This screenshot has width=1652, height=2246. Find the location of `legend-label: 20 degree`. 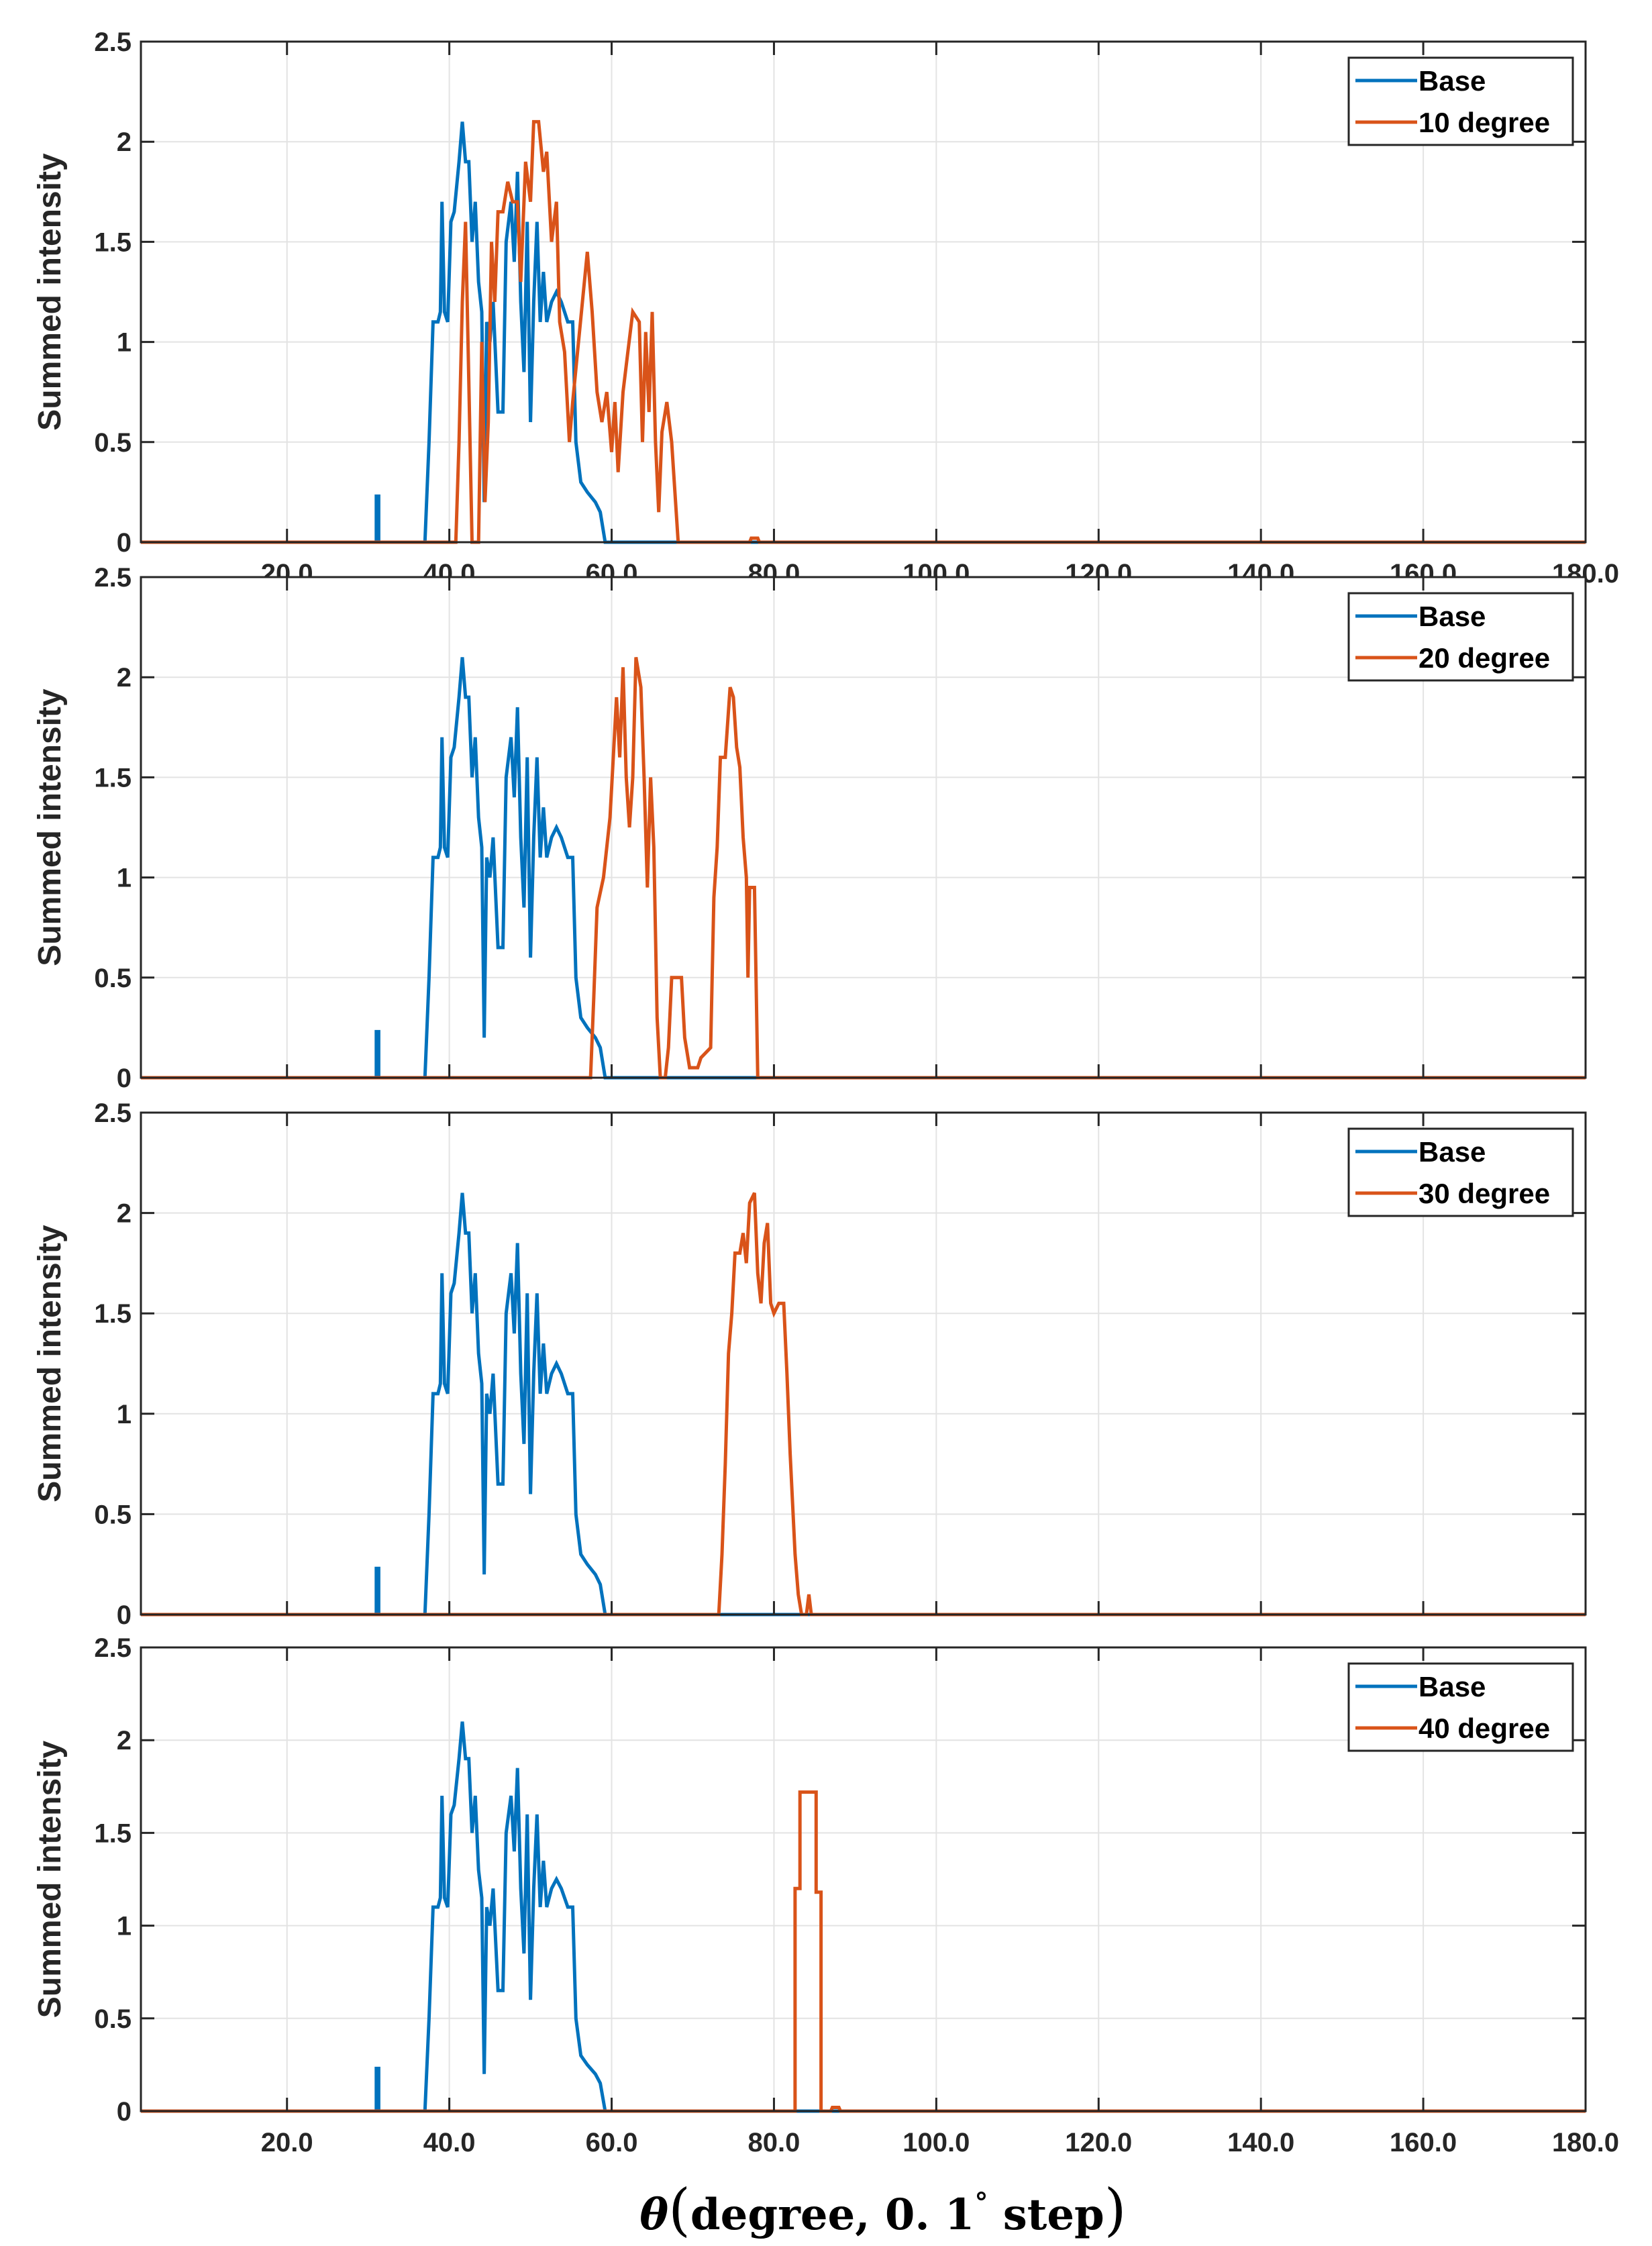

legend-label: 20 degree is located at coordinates (1484, 658).